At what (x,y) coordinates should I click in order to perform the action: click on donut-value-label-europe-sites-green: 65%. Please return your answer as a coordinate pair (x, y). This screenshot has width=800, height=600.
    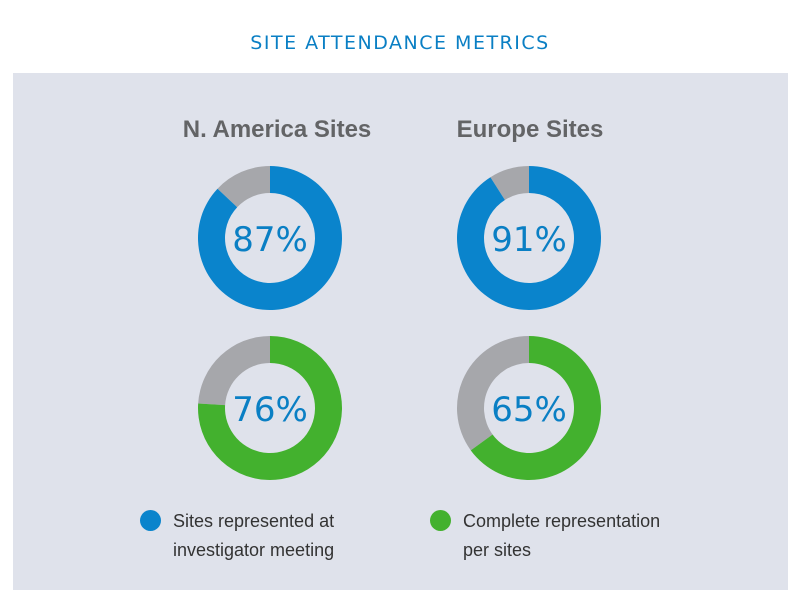
    Looking at the image, I should click on (529, 410).